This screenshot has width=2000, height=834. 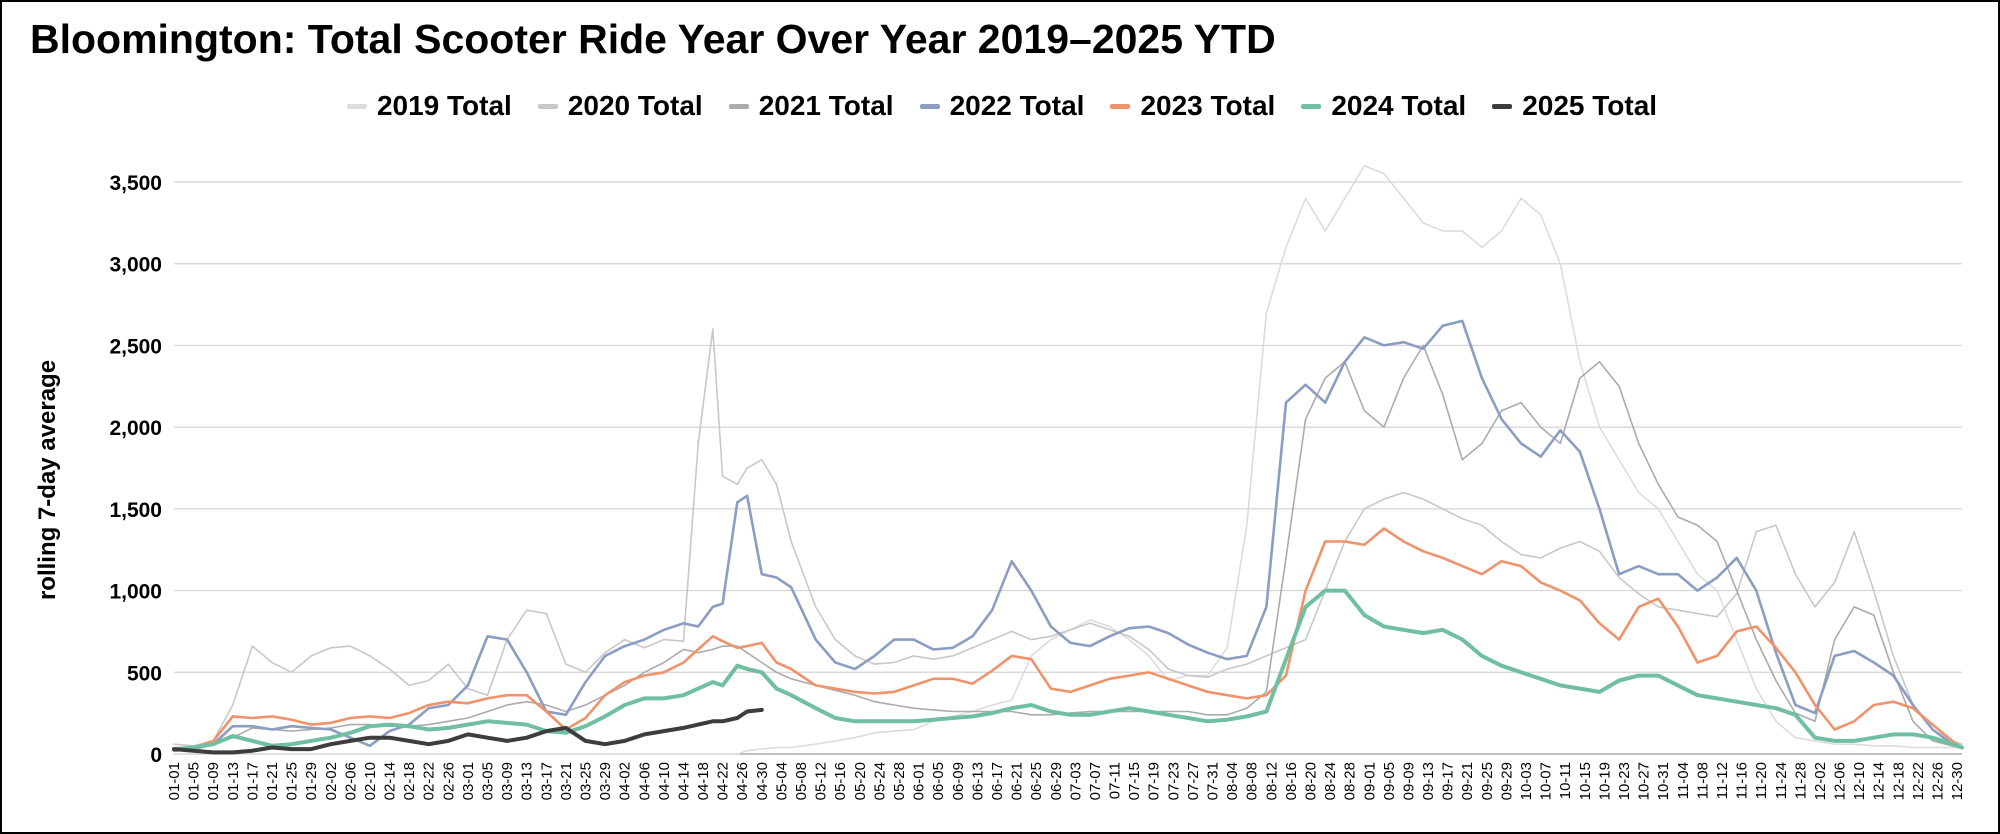 What do you see at coordinates (135, 265) in the screenshot?
I see `y-tick-label: 3,000` at bounding box center [135, 265].